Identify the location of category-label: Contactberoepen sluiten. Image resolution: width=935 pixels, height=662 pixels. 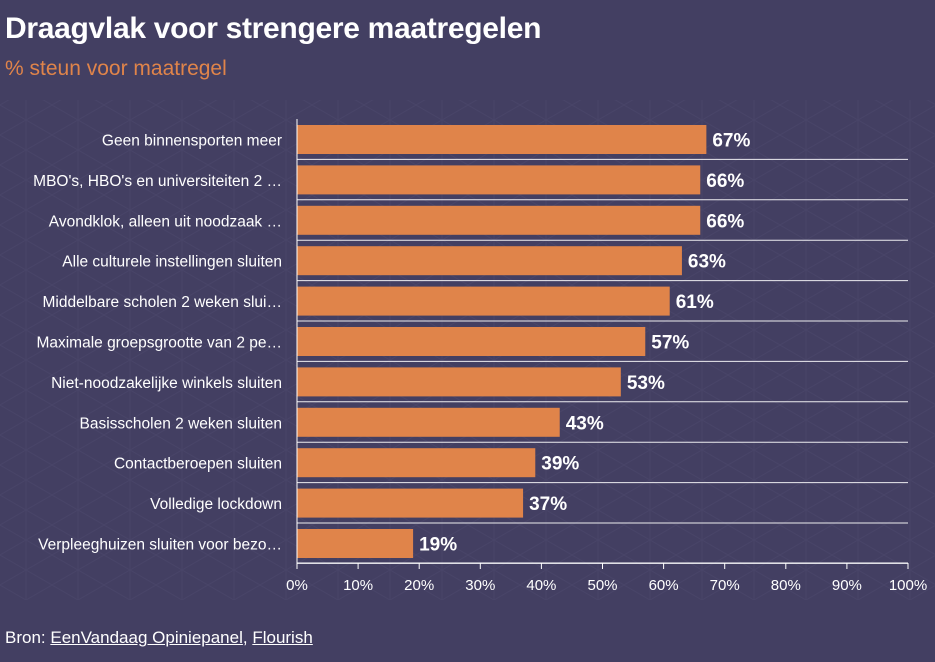
(198, 464).